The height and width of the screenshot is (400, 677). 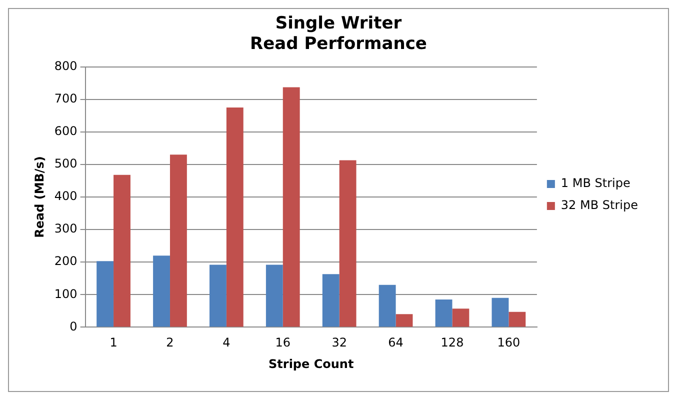 I want to click on y-tick-label: 400, so click(x=66, y=196).